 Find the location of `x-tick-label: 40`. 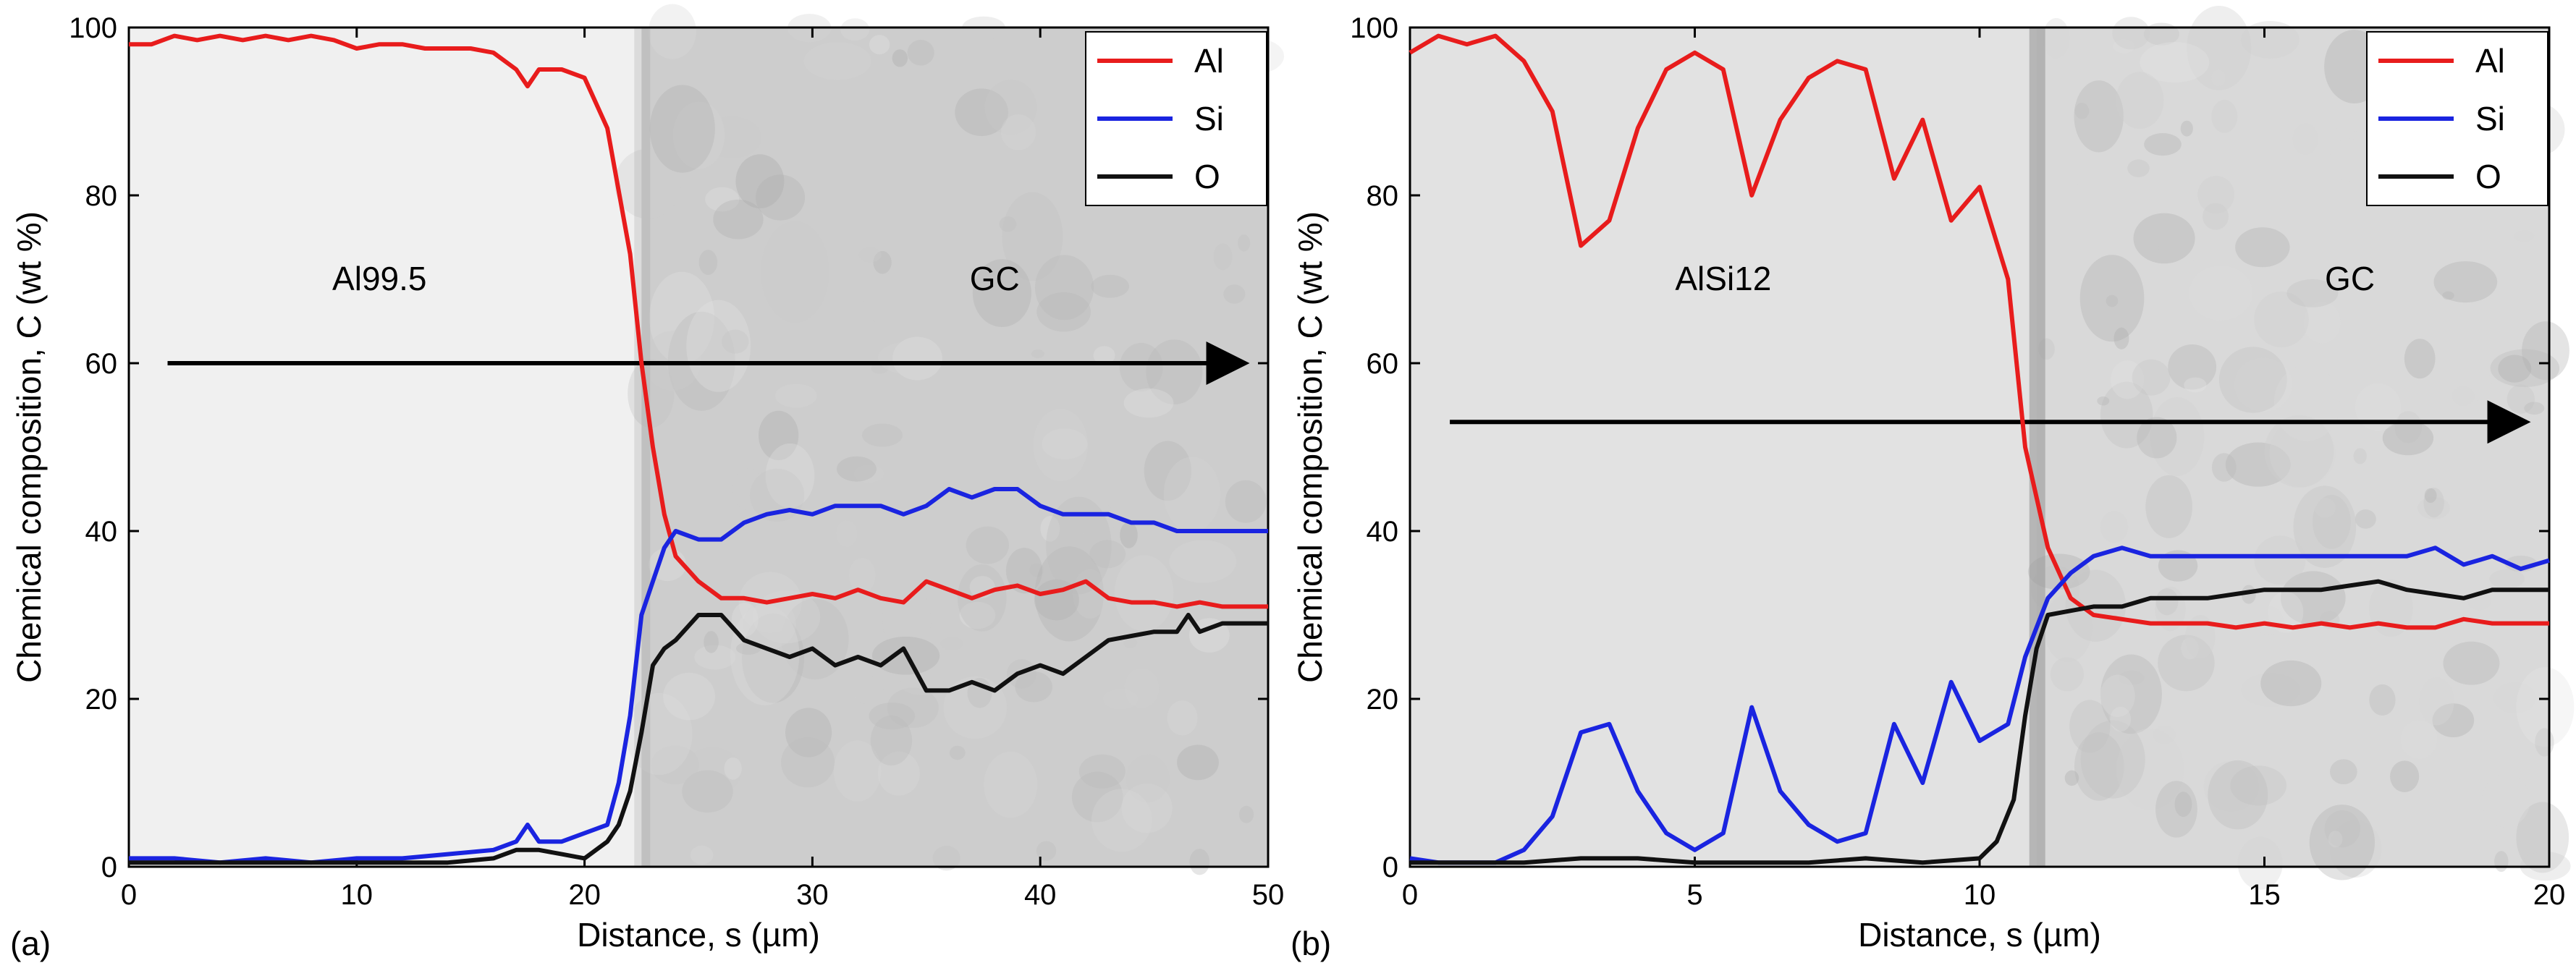

x-tick-label: 40 is located at coordinates (1040, 895).